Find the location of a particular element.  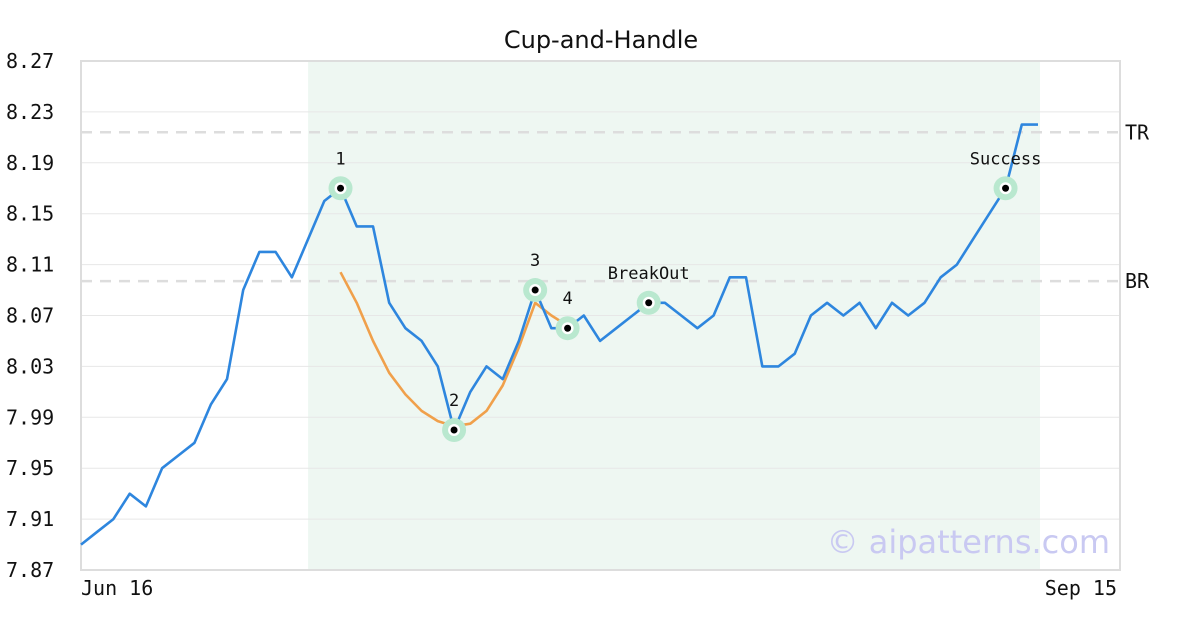

watermark: © aipatterns.com is located at coordinates (968, 542).